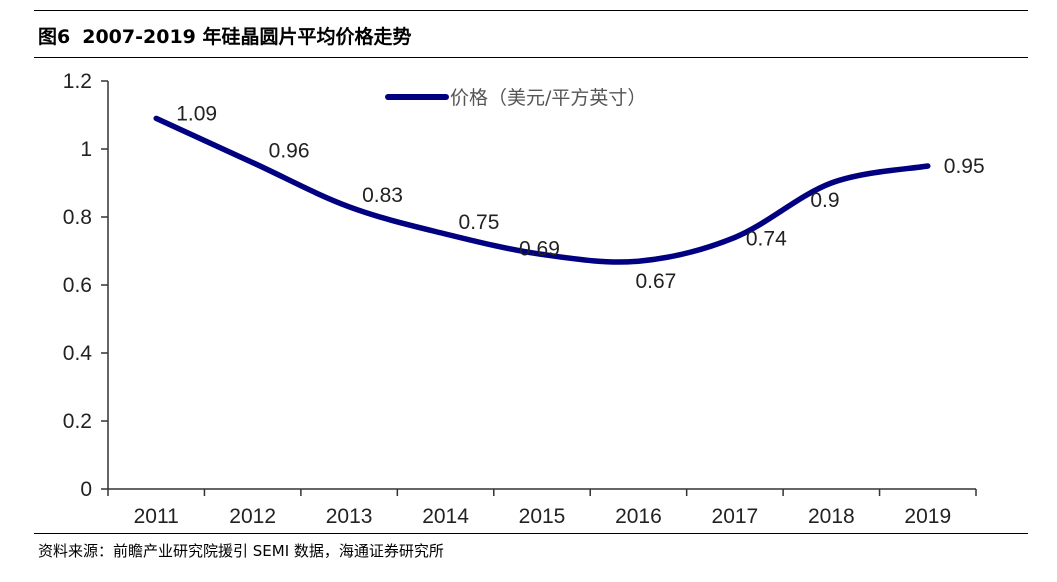 This screenshot has height=582, width=1057. What do you see at coordinates (77, 421) in the screenshot?
I see `y-tick-label: 0.2` at bounding box center [77, 421].